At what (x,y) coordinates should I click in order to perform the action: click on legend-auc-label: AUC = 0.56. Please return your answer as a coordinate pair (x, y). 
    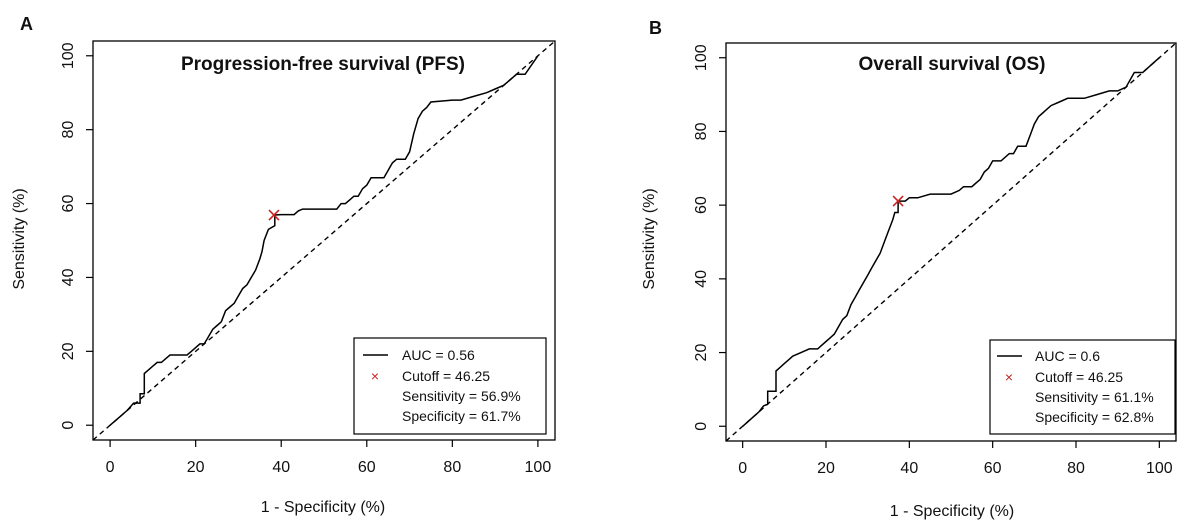
    Looking at the image, I should click on (438, 355).